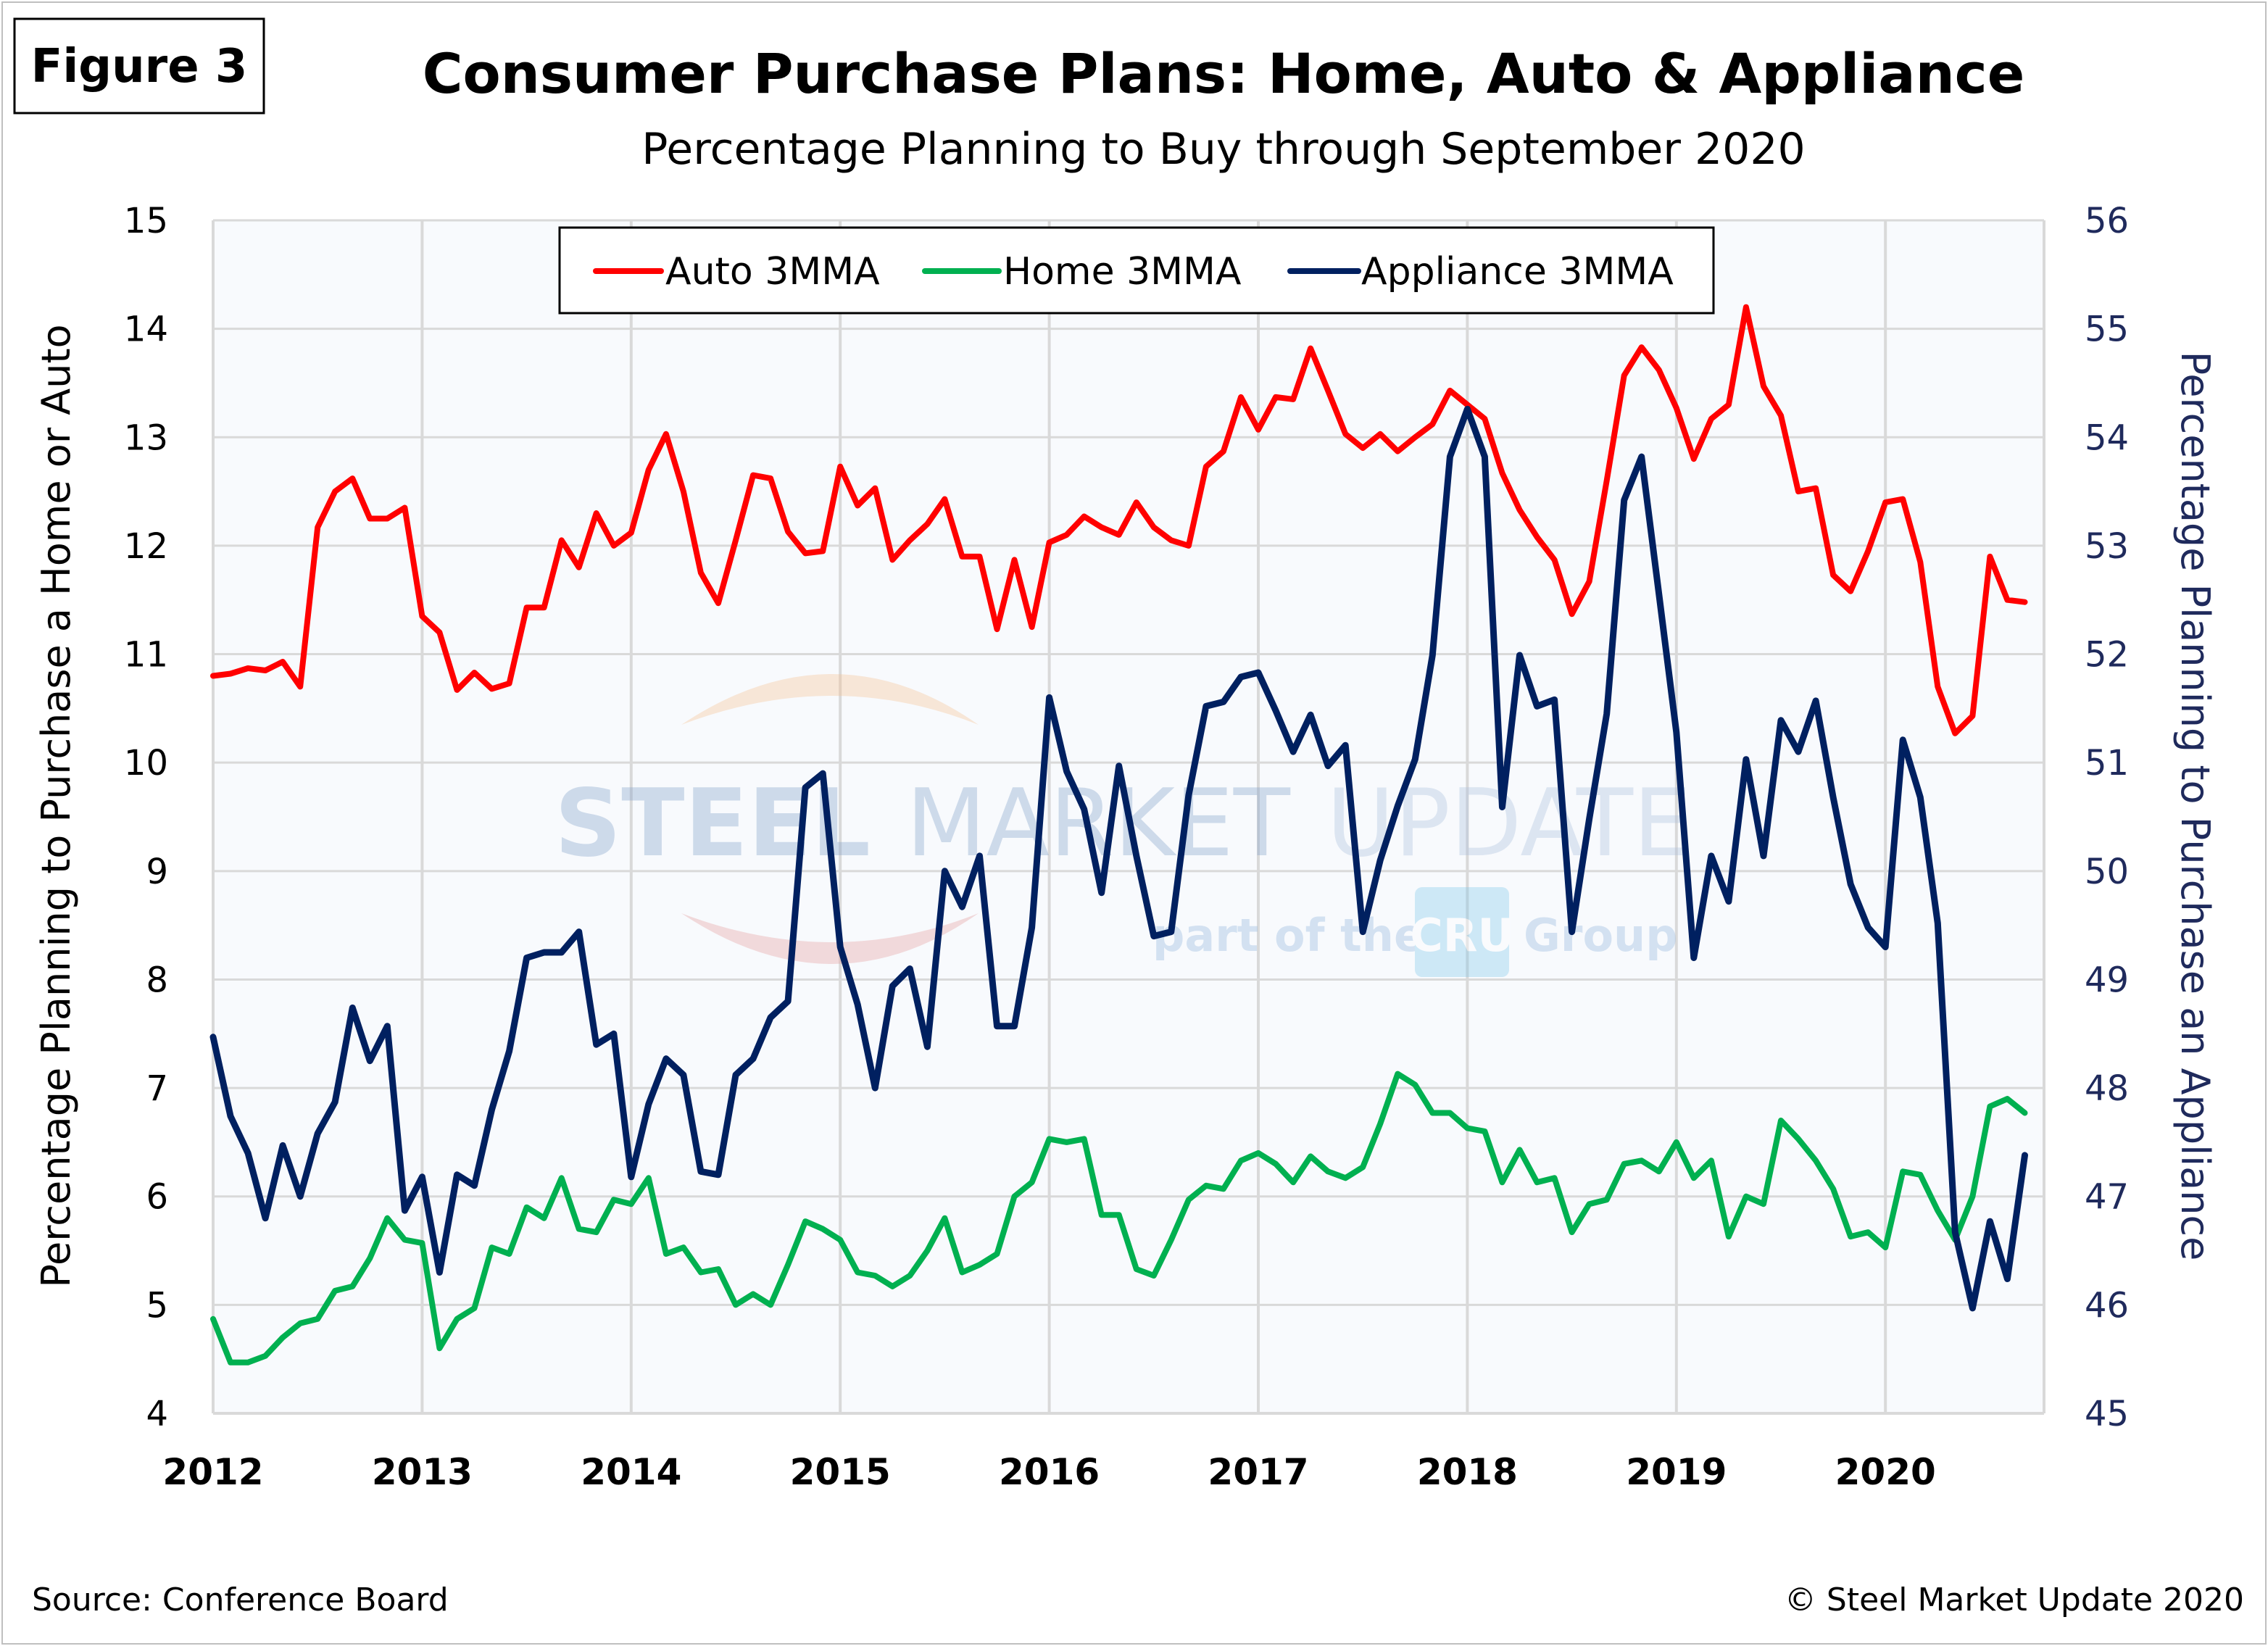 The image size is (2268, 1646). Describe the element at coordinates (1122, 272) in the screenshot. I see `legend-label-home: Home 3MMA` at that location.